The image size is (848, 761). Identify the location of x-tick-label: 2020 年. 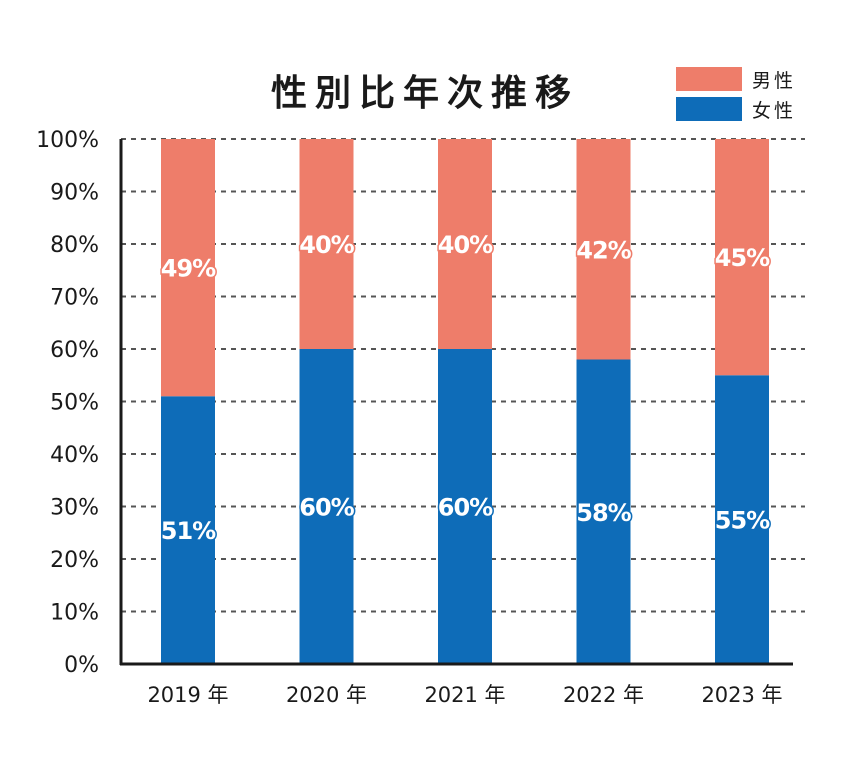
(326, 695).